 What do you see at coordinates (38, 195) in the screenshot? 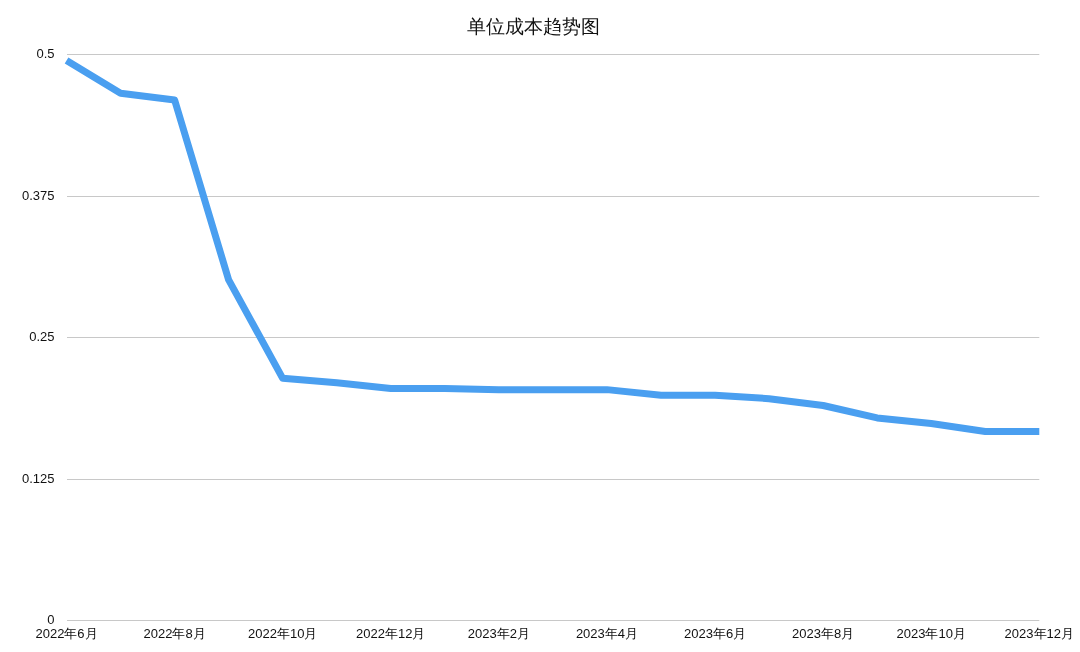
I see `y-tick-label: 0.375` at bounding box center [38, 195].